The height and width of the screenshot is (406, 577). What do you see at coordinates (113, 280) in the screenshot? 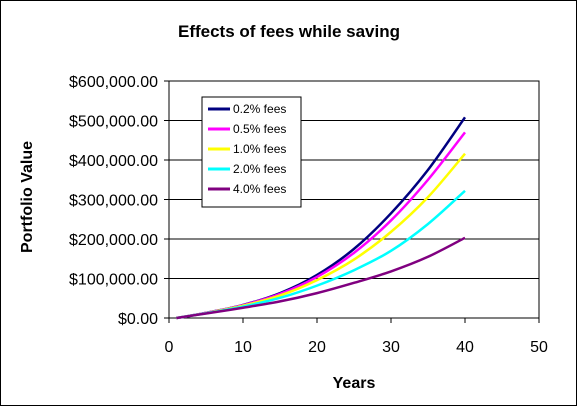
I see `y-tick-label-1: $100,000.00` at bounding box center [113, 280].